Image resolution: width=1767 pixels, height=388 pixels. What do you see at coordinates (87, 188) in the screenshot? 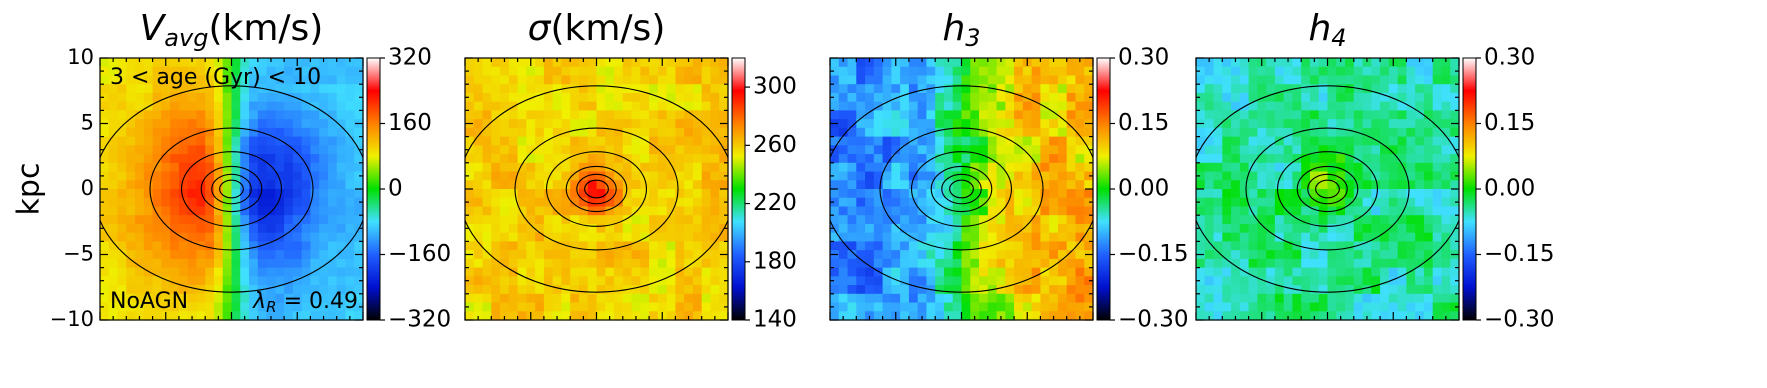
I see `y-tick-label: 0` at bounding box center [87, 188].